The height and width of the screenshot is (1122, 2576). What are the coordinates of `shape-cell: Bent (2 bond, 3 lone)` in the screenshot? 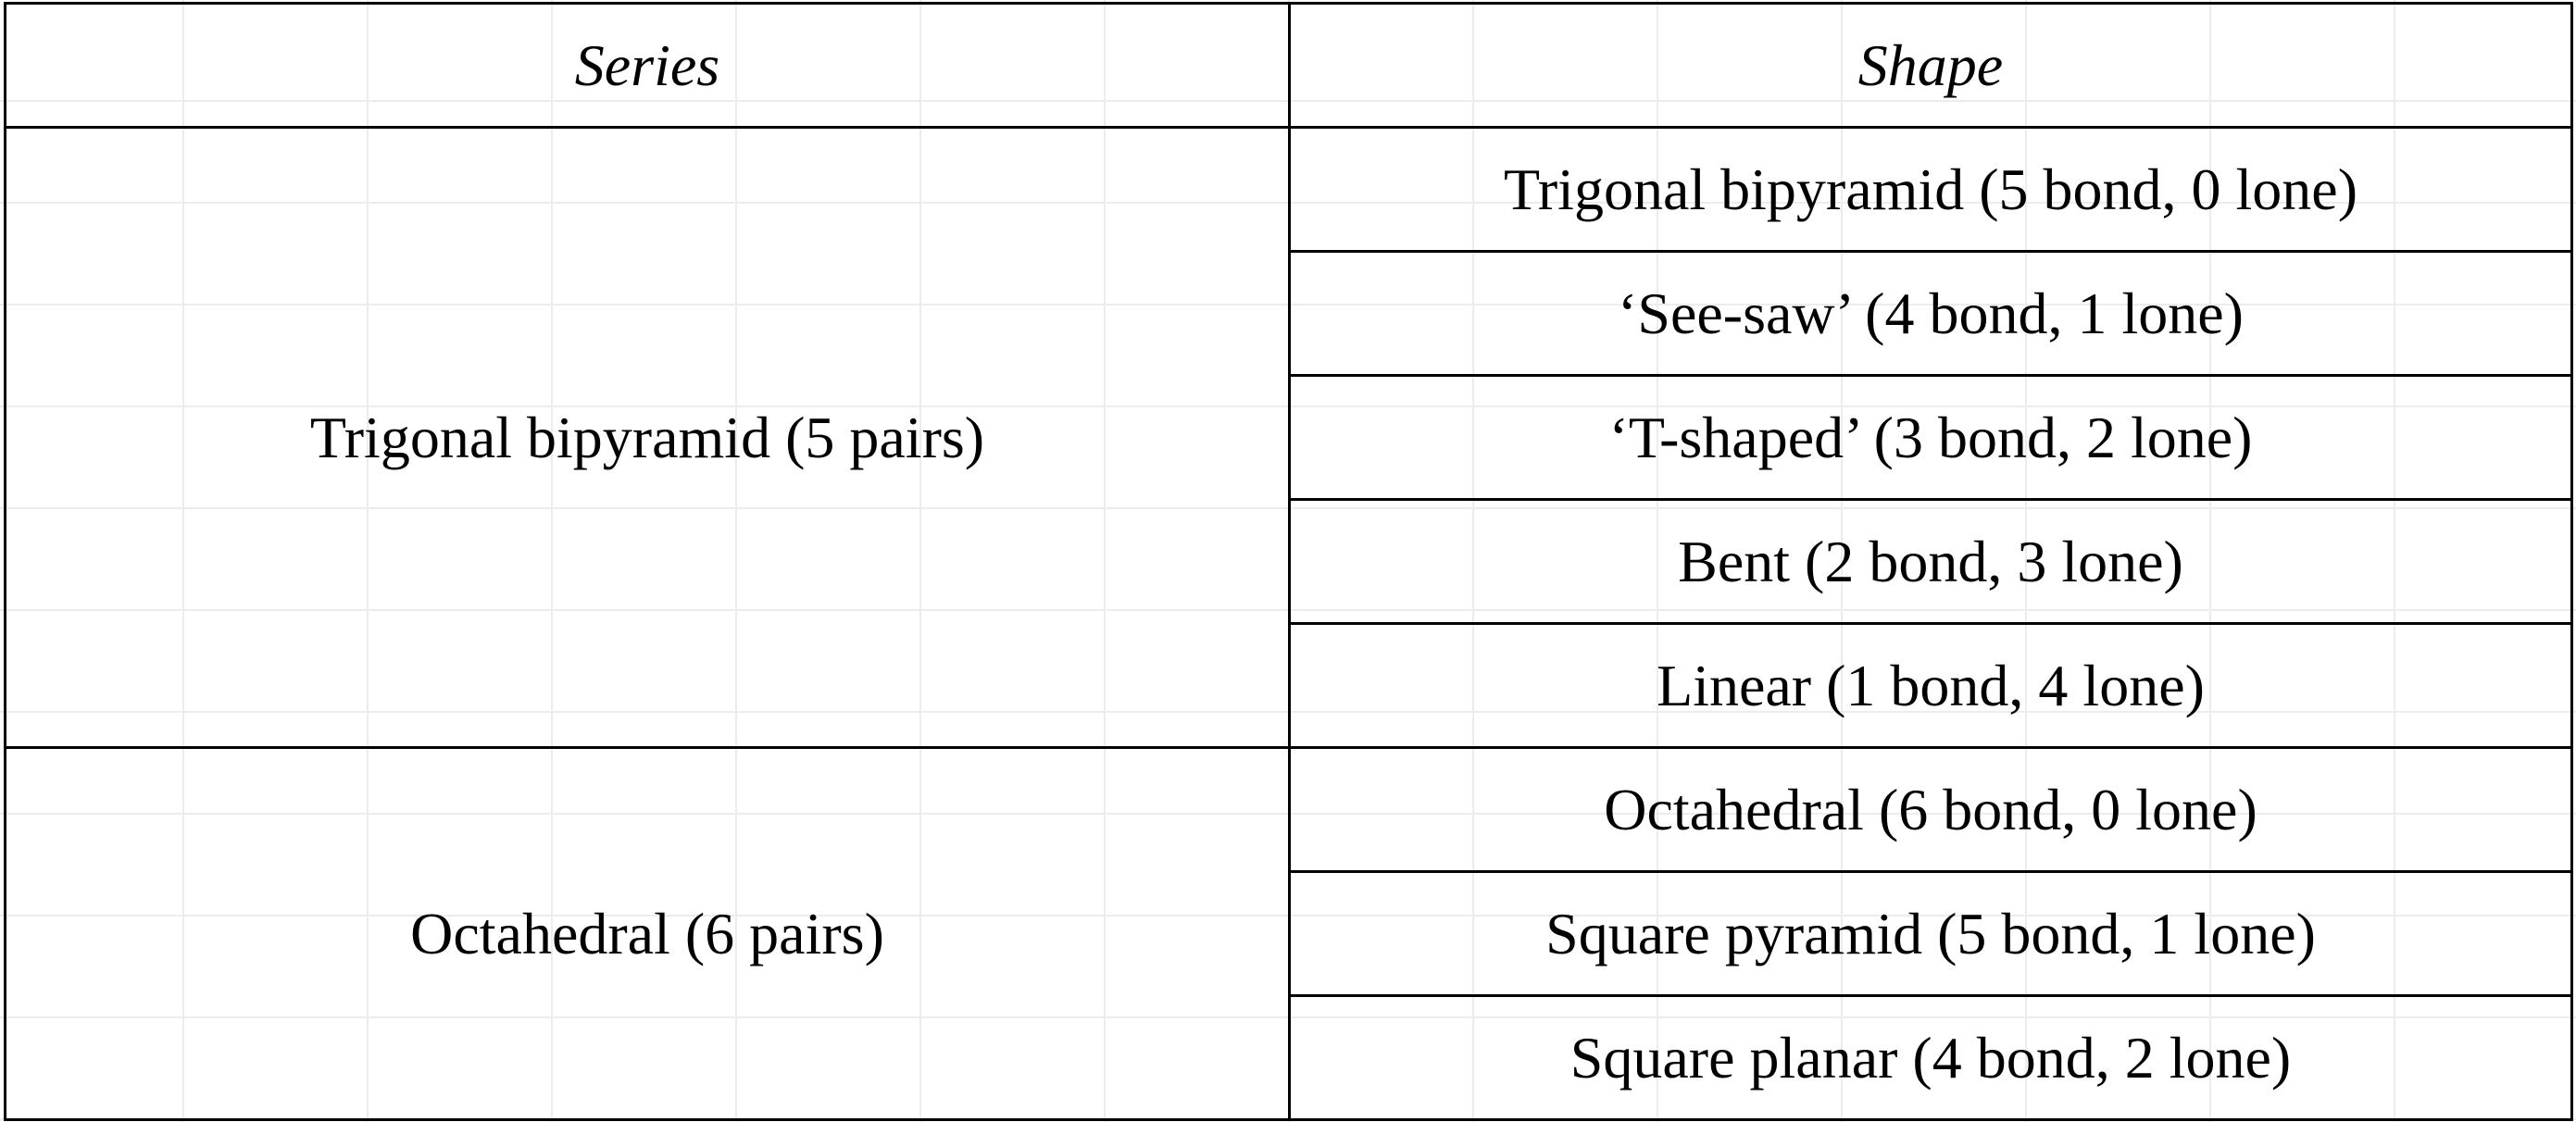 It's located at (1931, 562).